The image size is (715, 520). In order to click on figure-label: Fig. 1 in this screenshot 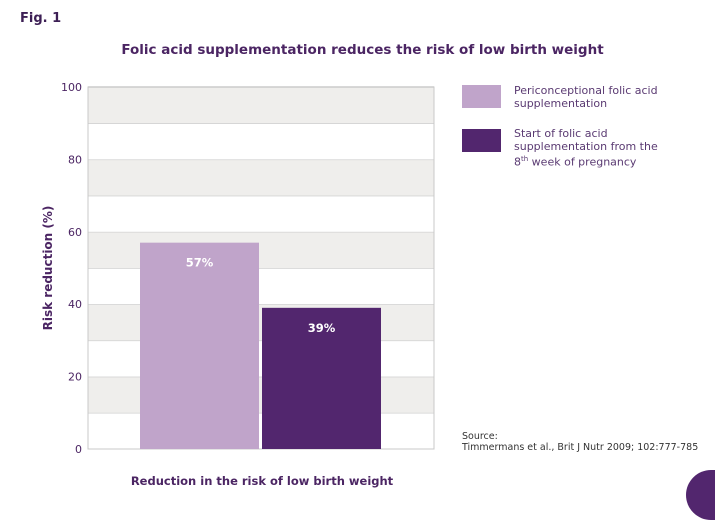, I will do `click(41, 18)`.